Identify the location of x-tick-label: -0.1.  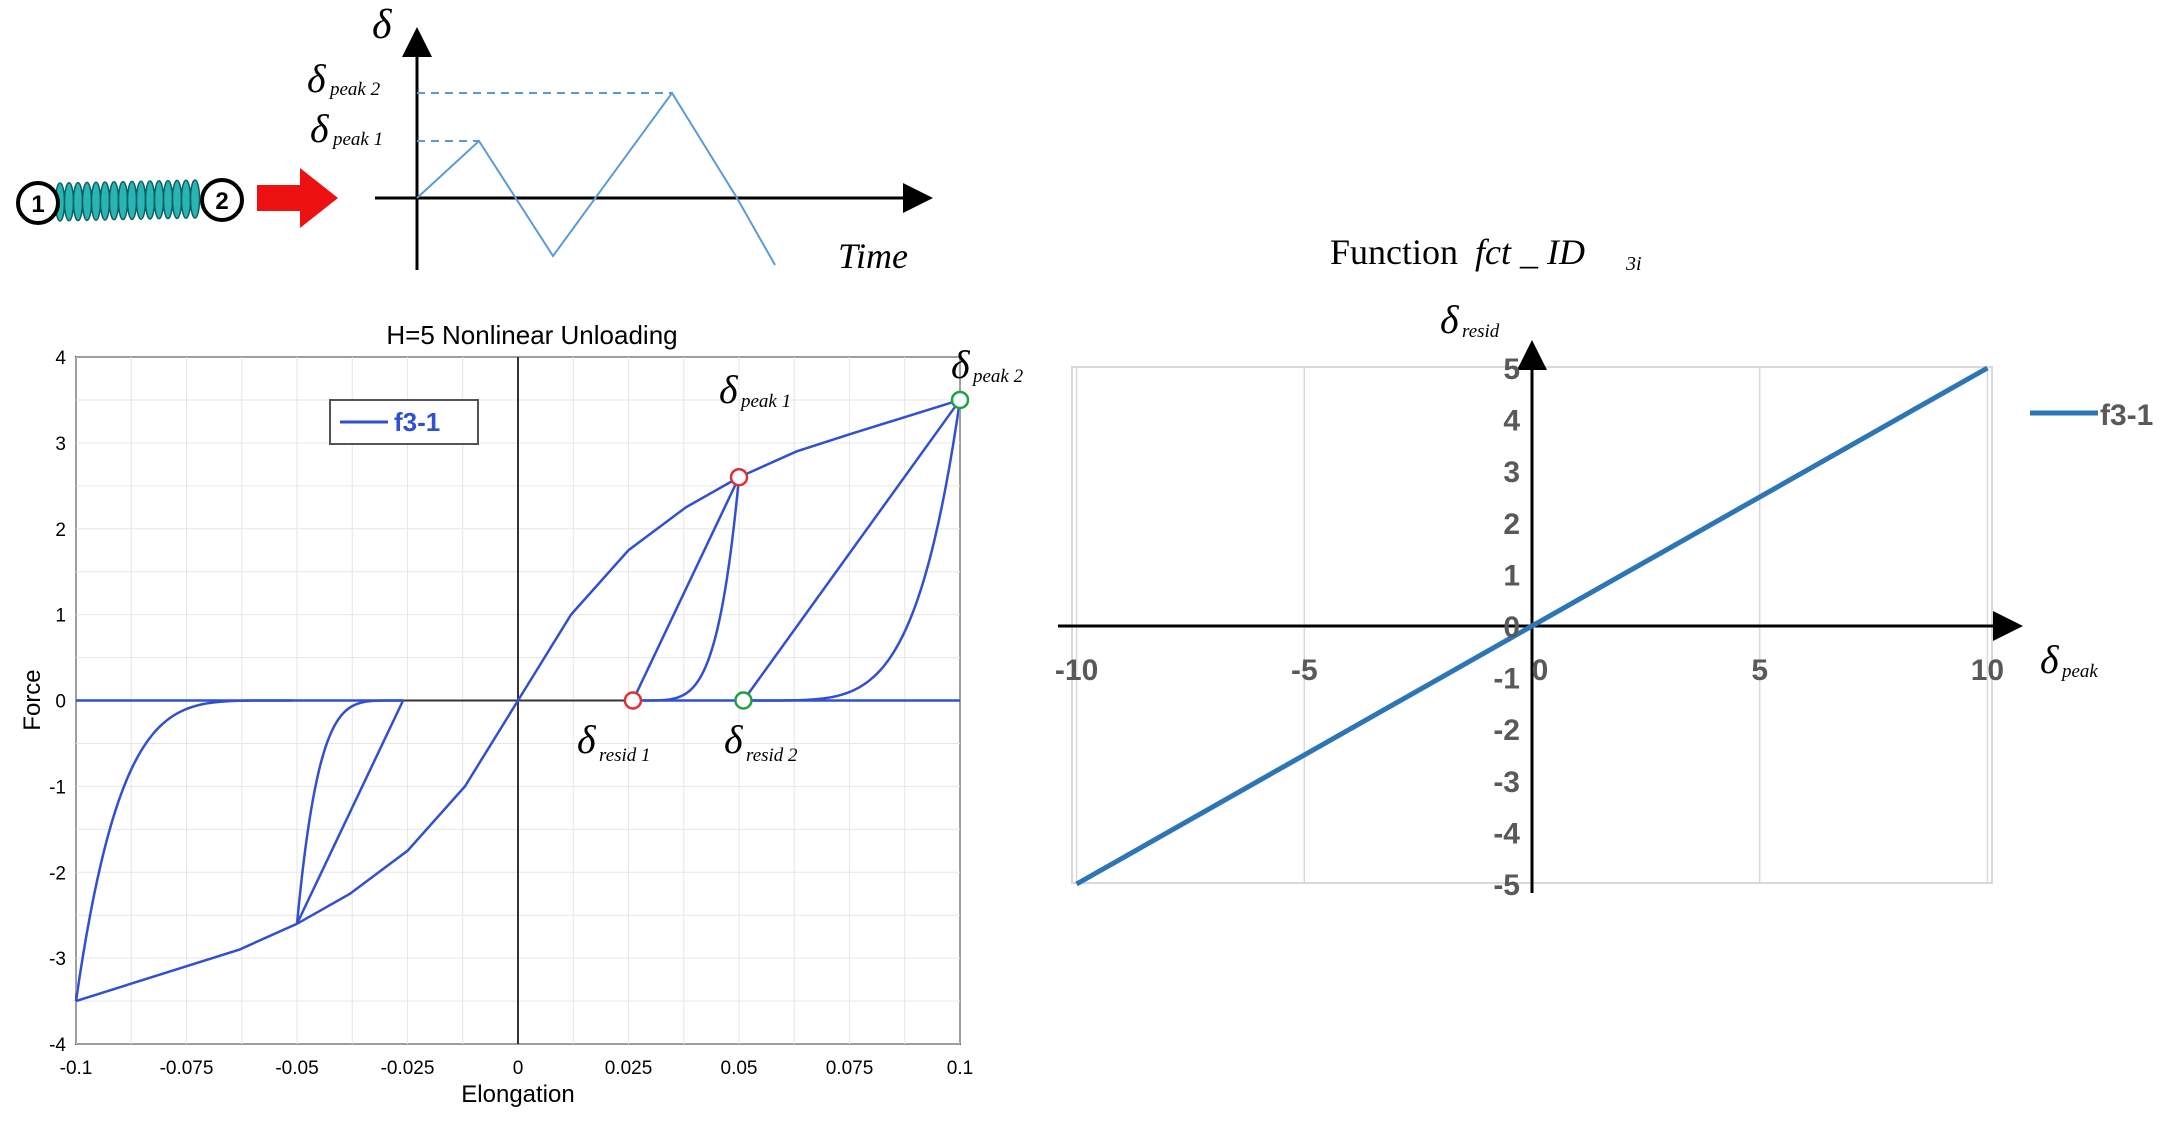
(76, 1068).